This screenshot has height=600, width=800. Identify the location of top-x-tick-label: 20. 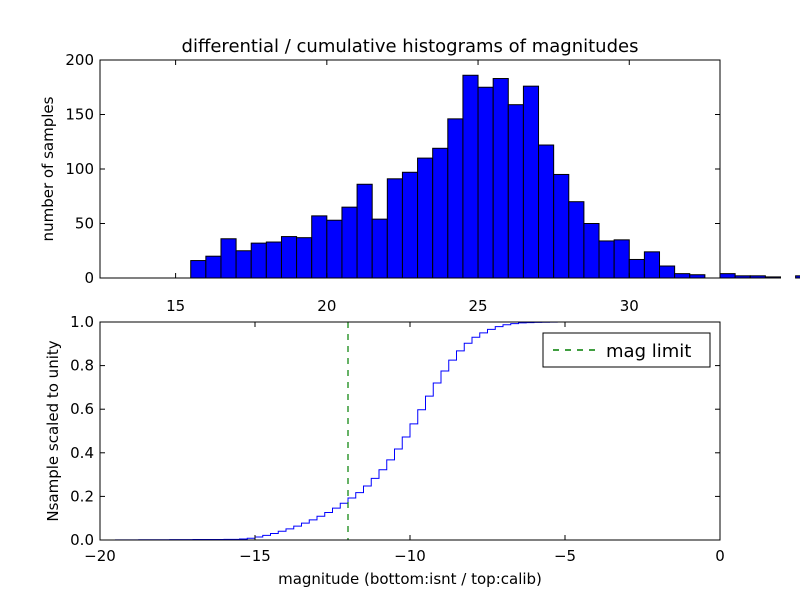
(326, 306).